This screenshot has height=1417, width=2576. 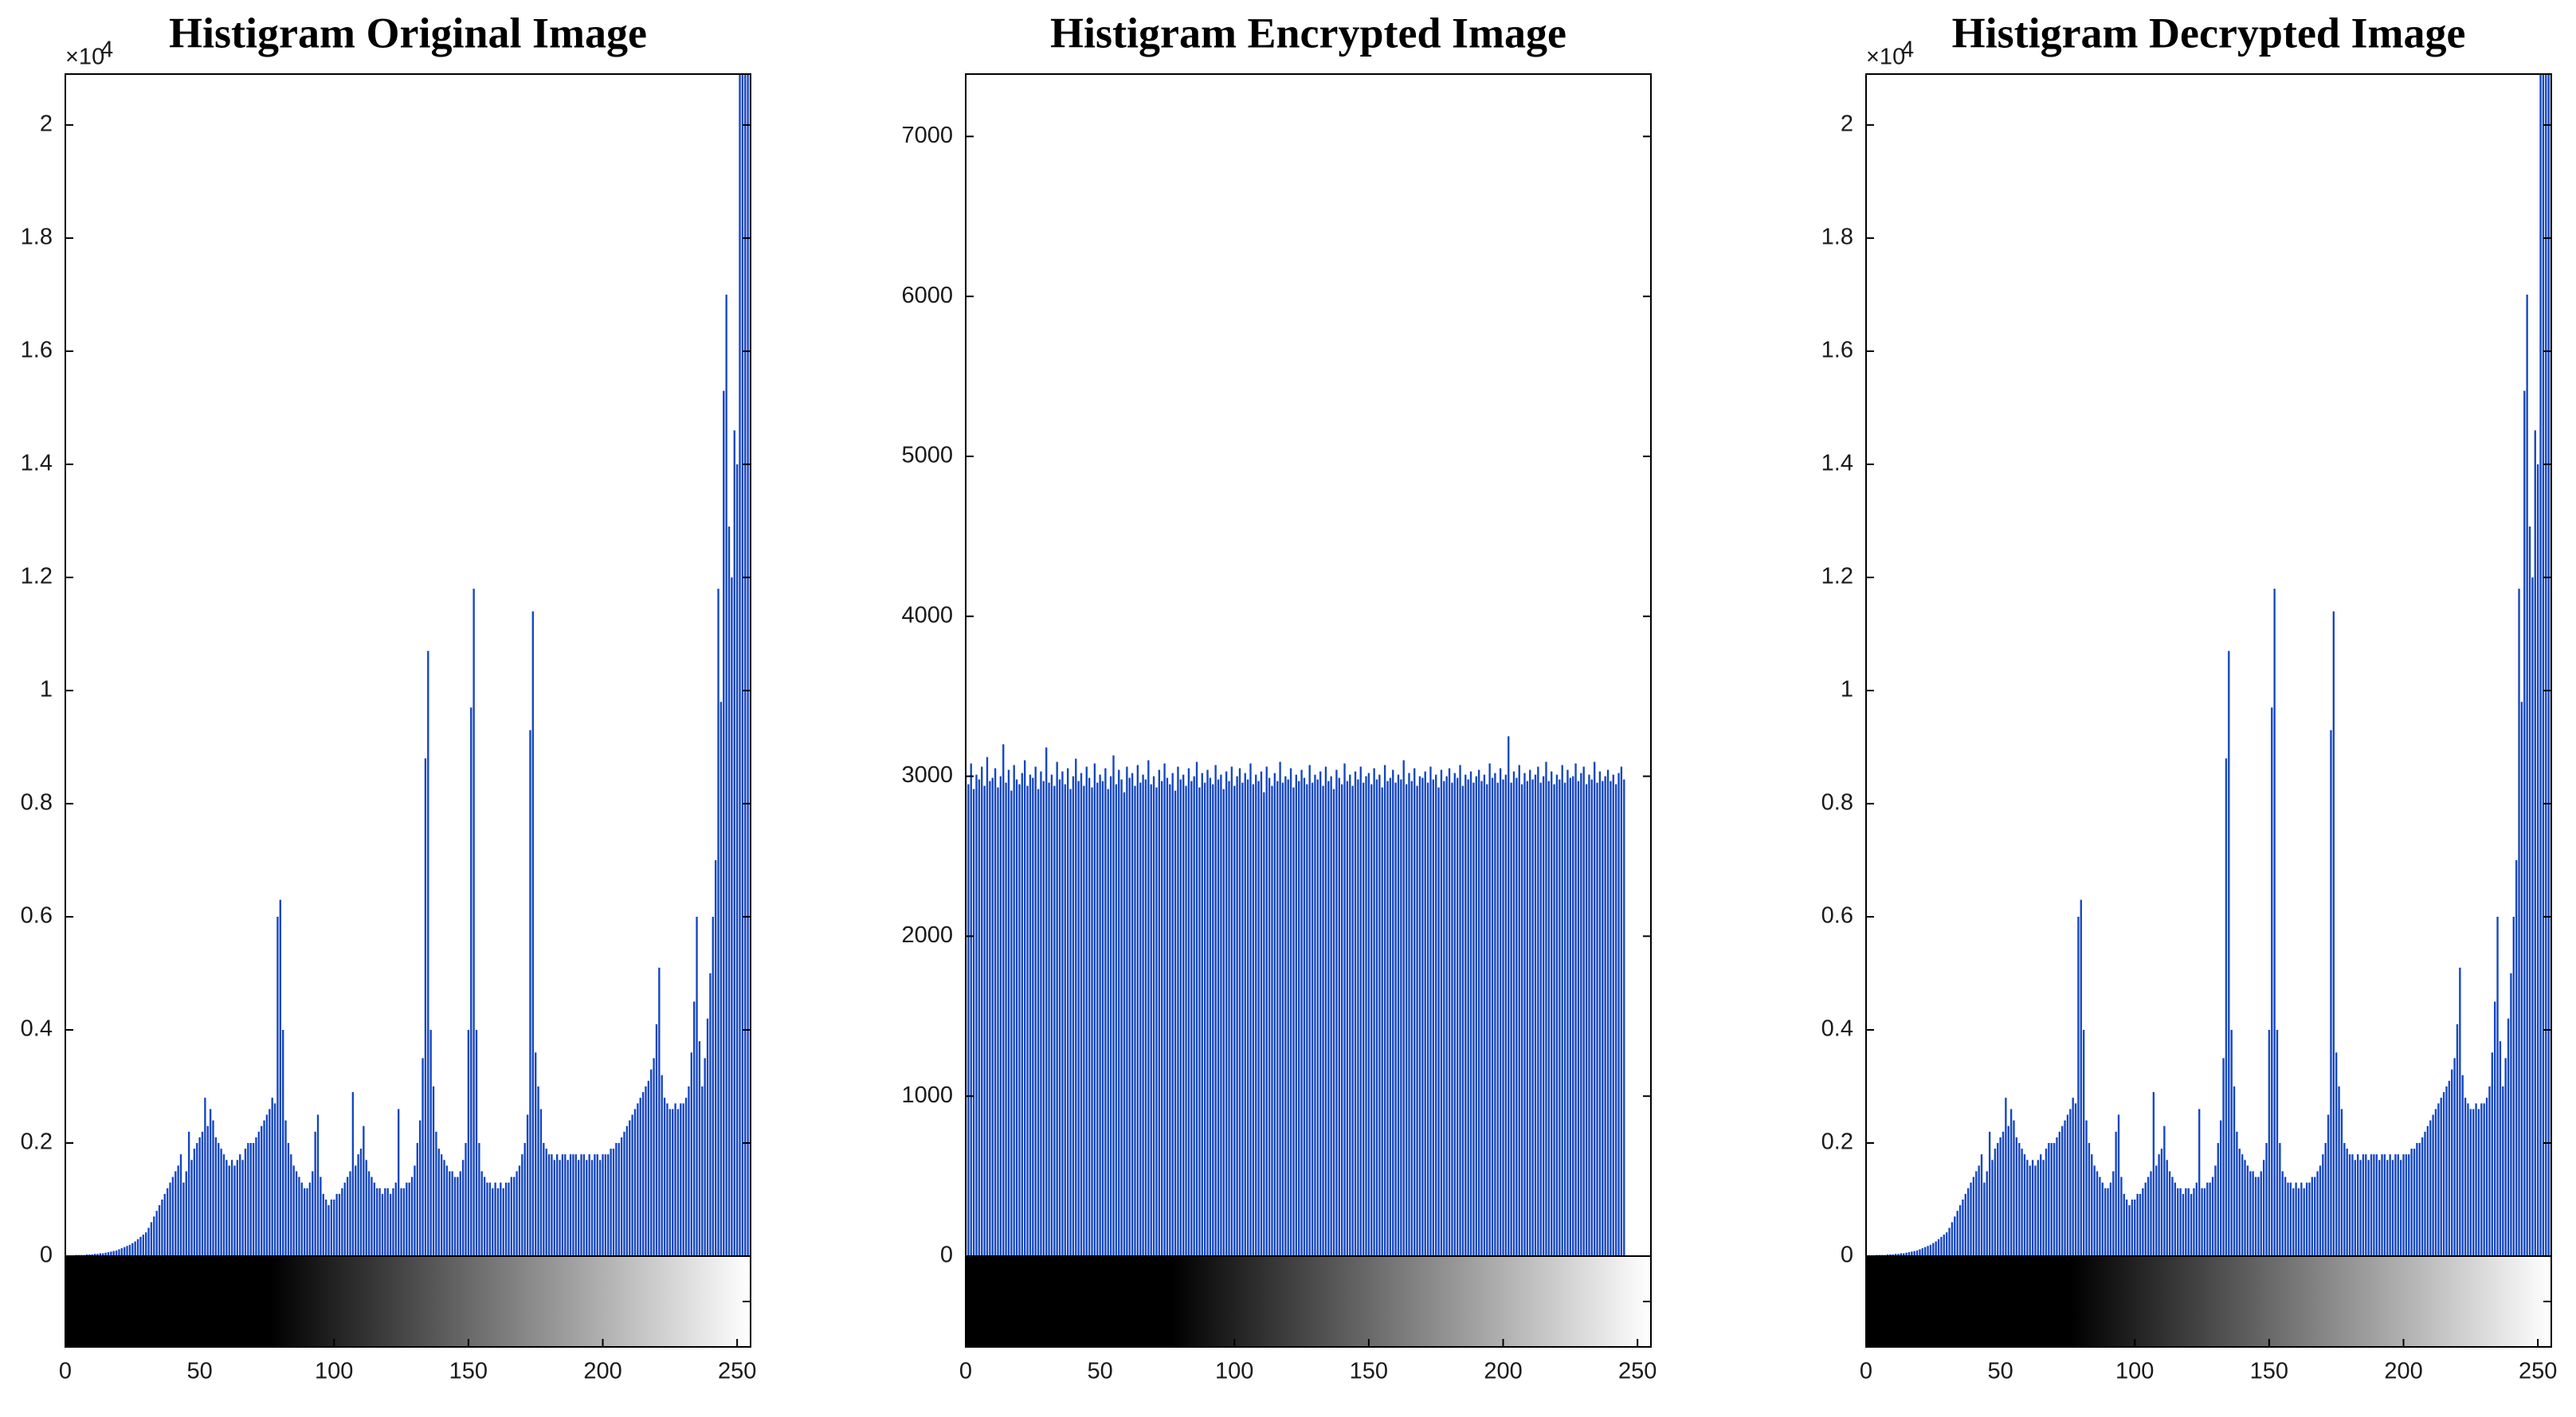 I want to click on x-tick-label: 250, so click(x=2538, y=1371).